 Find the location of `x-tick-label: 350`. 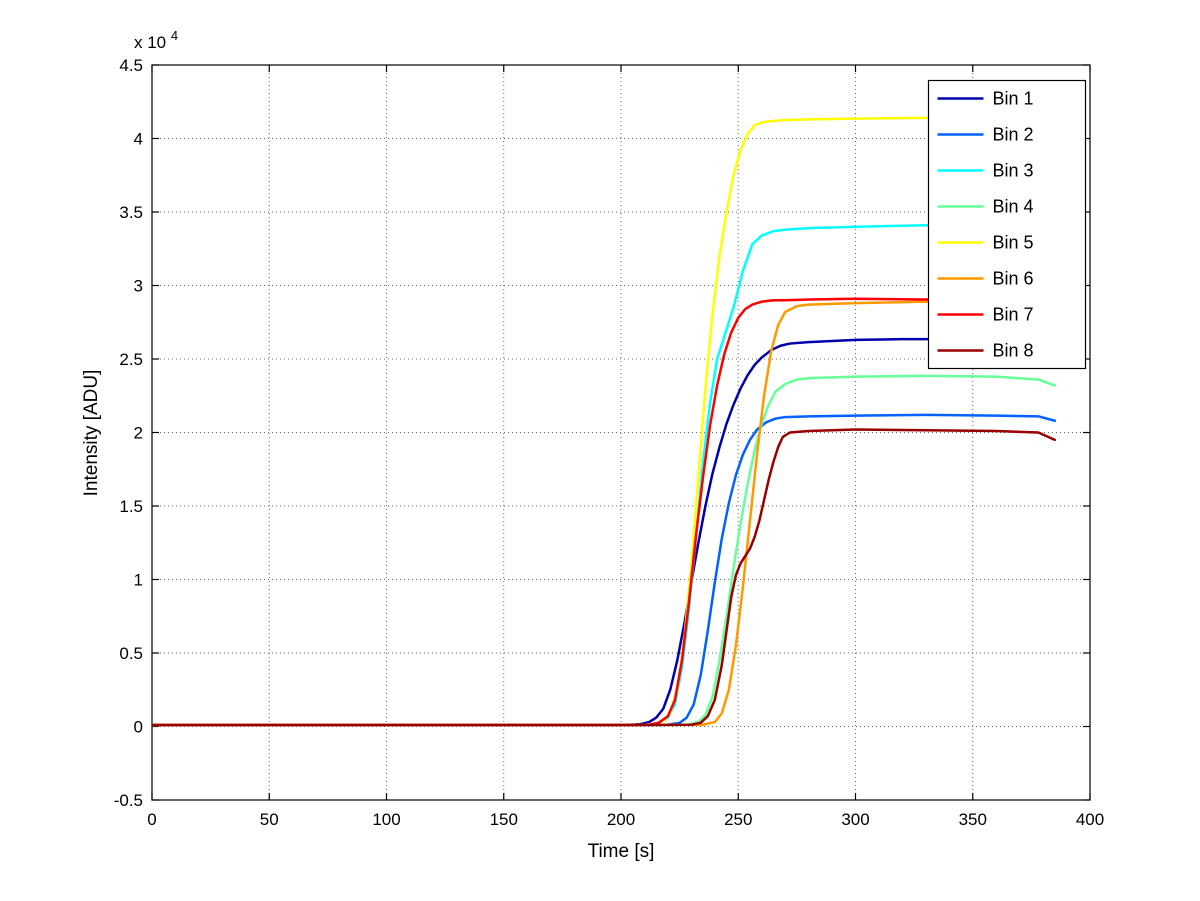

x-tick-label: 350 is located at coordinates (973, 819).